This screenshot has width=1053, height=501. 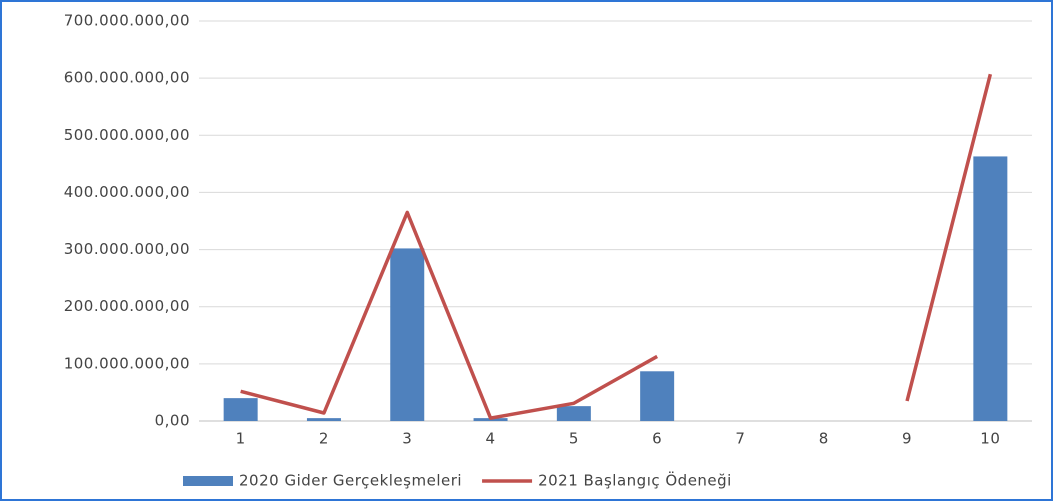 What do you see at coordinates (324, 439) in the screenshot?
I see `x-tick-label: 2` at bounding box center [324, 439].